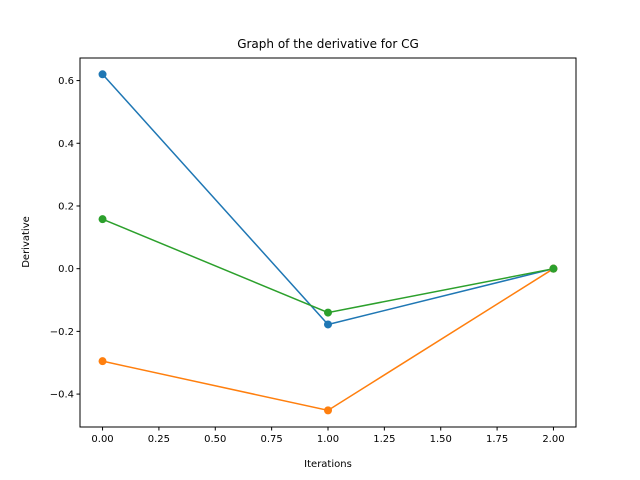 The image size is (640, 480). What do you see at coordinates (328, 266) in the screenshot?
I see `series-3-line` at bounding box center [328, 266].